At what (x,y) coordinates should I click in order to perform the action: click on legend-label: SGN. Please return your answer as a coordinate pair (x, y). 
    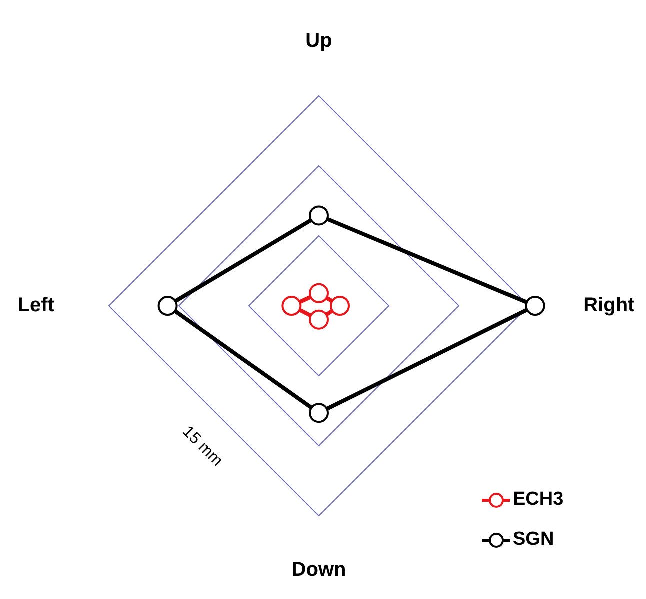
    Looking at the image, I should click on (533, 540).